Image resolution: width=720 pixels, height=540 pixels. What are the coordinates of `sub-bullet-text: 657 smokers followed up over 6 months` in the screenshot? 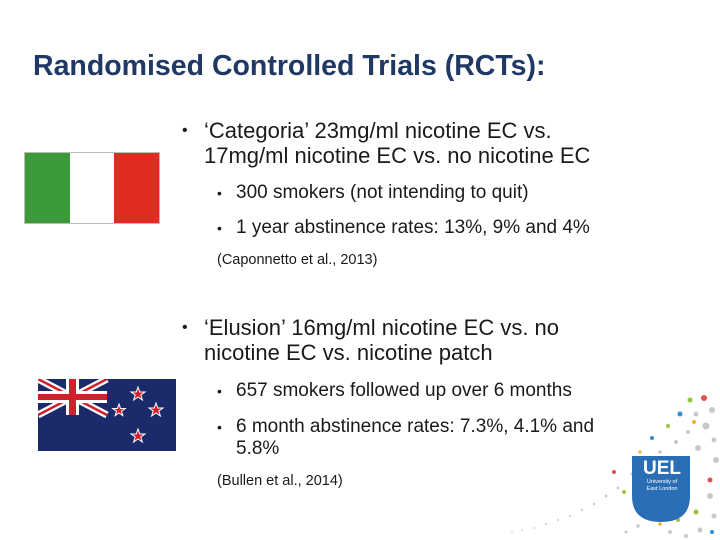 It's located at (404, 390).